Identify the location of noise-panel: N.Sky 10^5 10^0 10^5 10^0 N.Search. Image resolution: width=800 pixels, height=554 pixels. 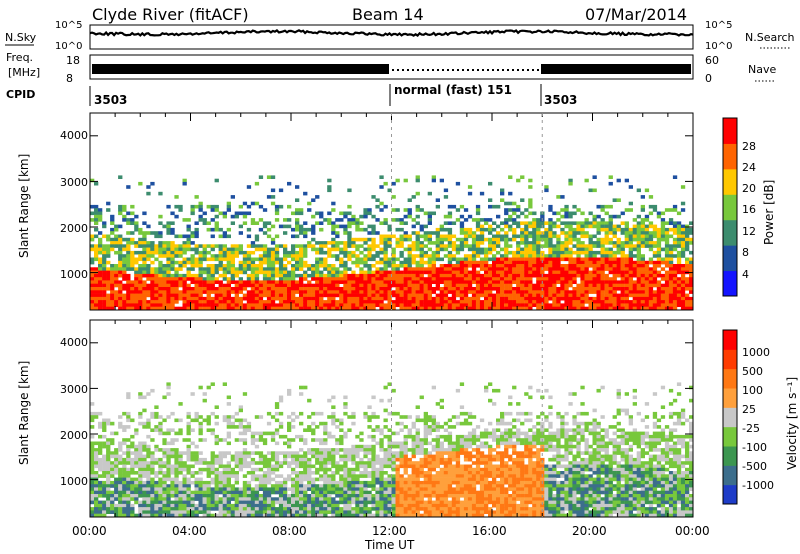
(400, 36).